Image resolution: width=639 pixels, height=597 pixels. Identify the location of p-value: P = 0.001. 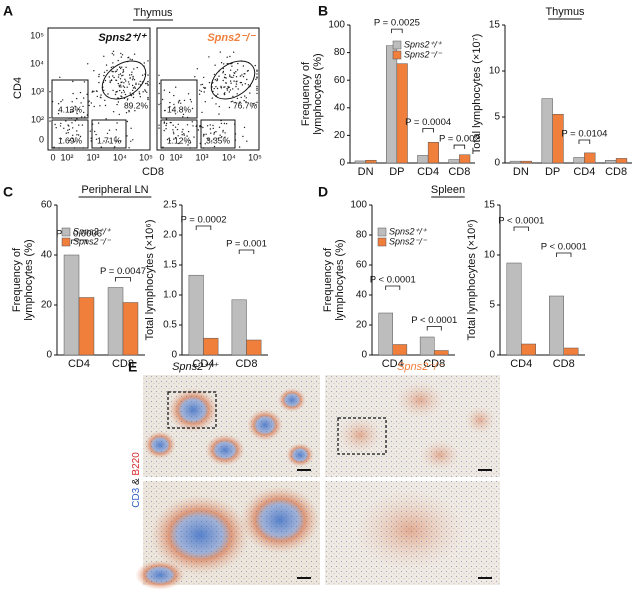
(246, 244).